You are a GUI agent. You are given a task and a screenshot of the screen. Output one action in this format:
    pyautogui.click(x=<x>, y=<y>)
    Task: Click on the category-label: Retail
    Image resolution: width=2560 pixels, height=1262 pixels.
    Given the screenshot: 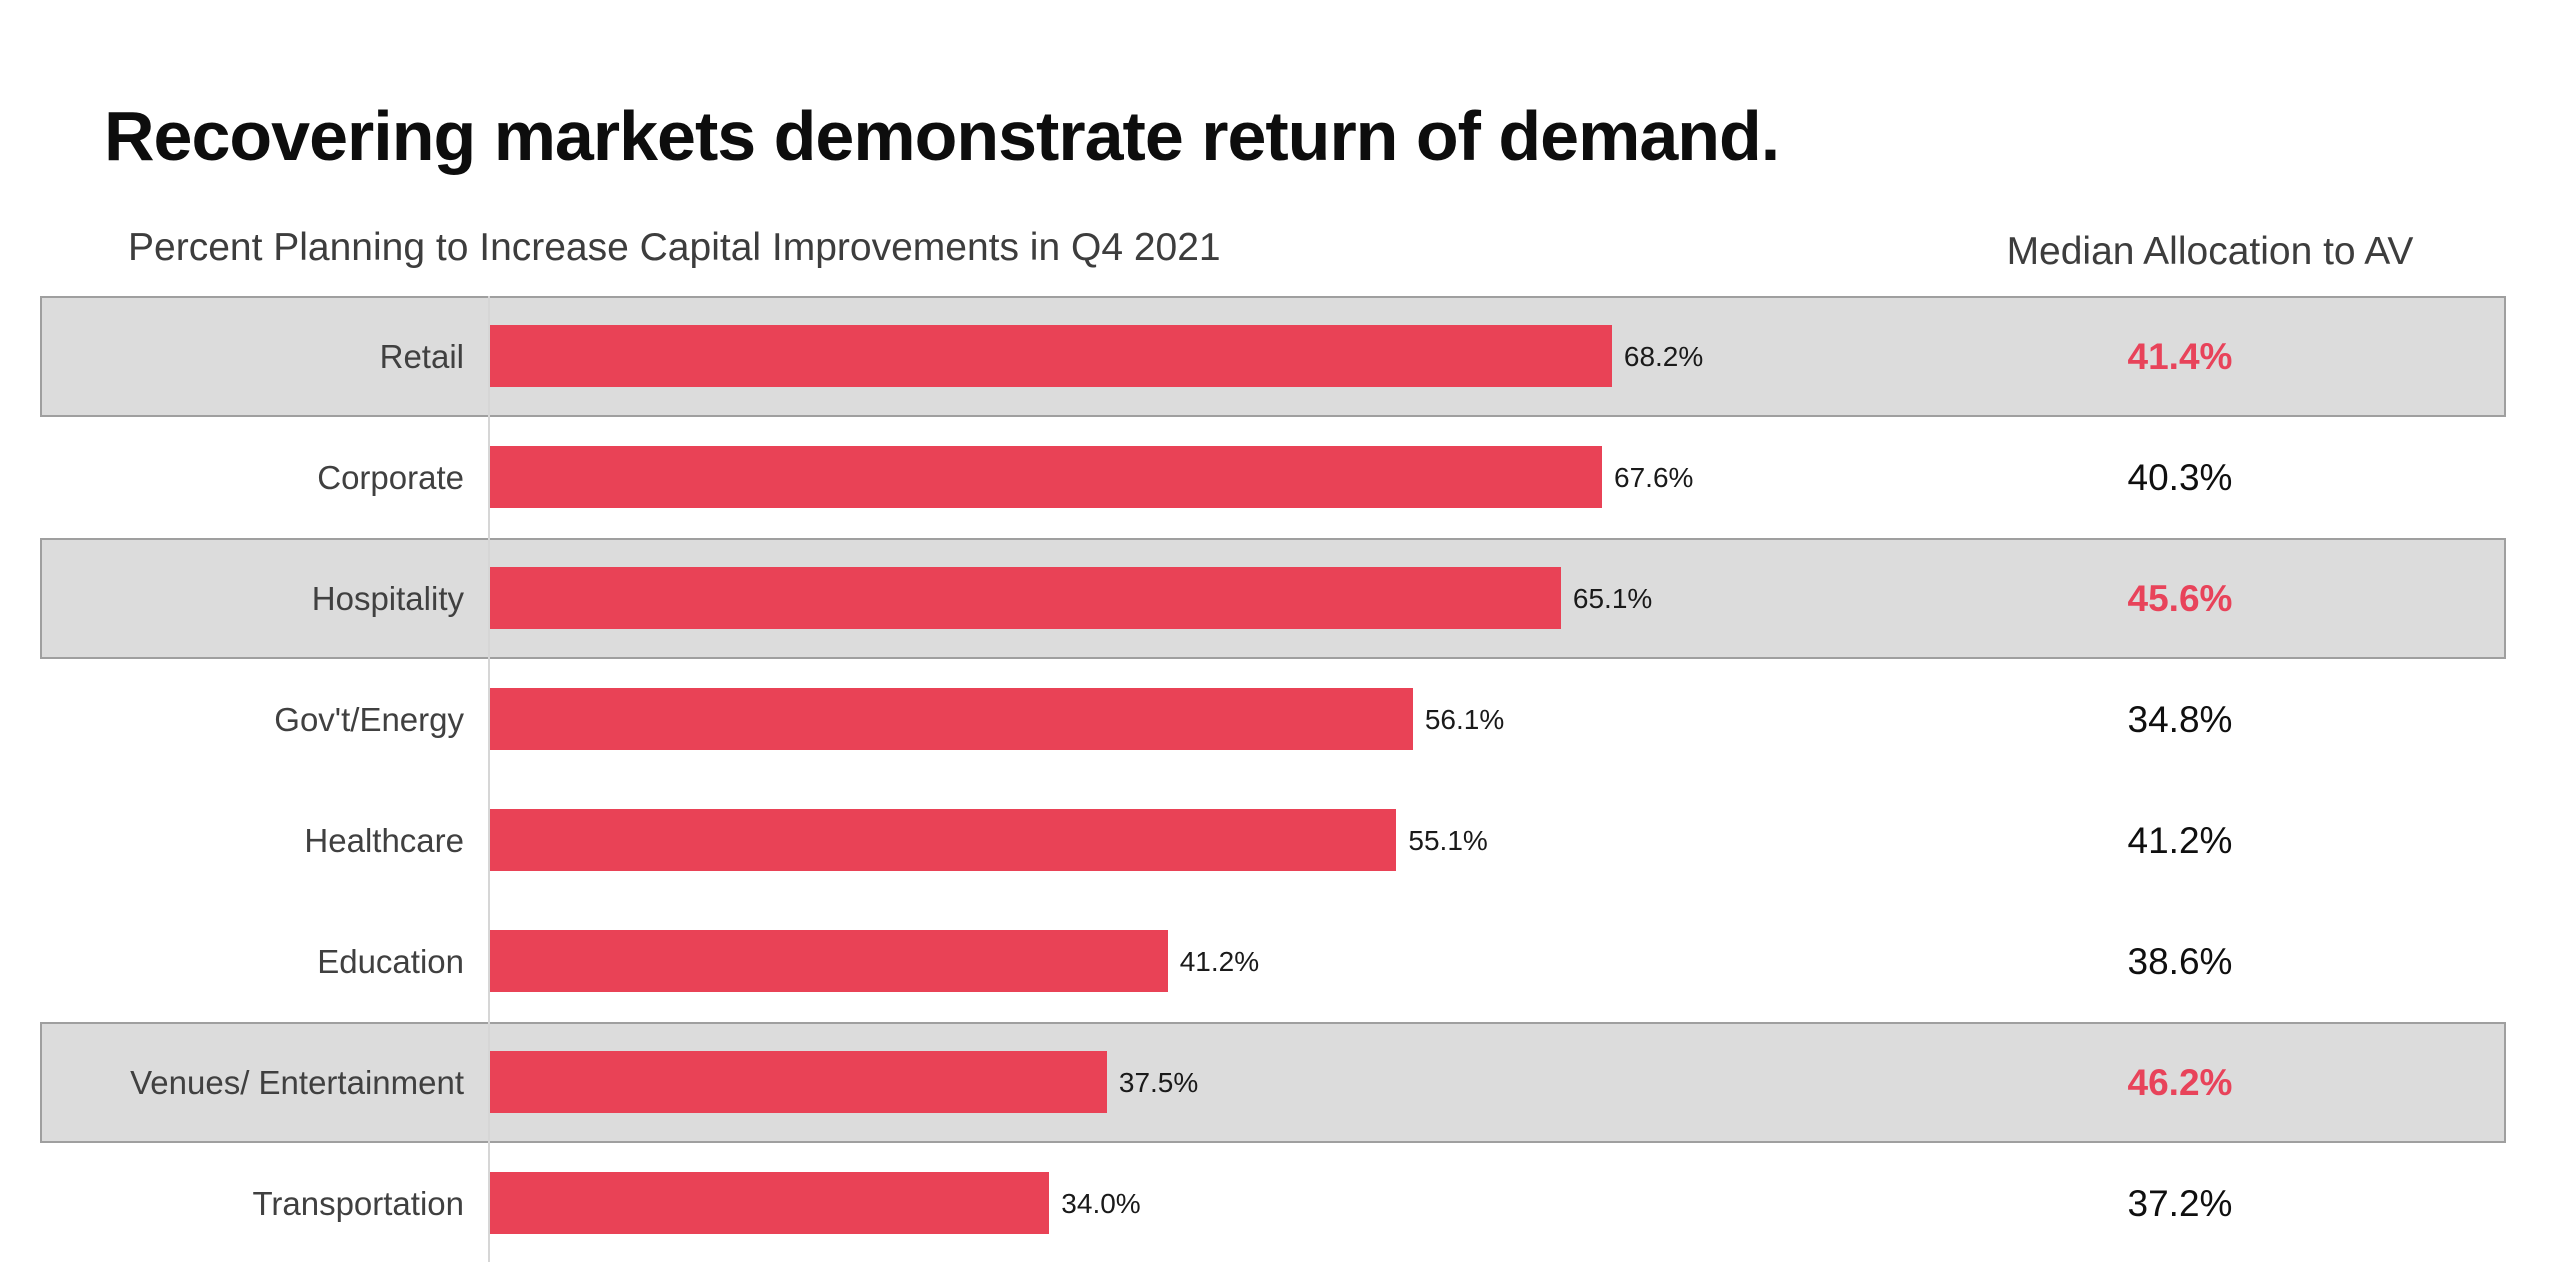 What is the action you would take?
    pyautogui.click(x=421, y=356)
    